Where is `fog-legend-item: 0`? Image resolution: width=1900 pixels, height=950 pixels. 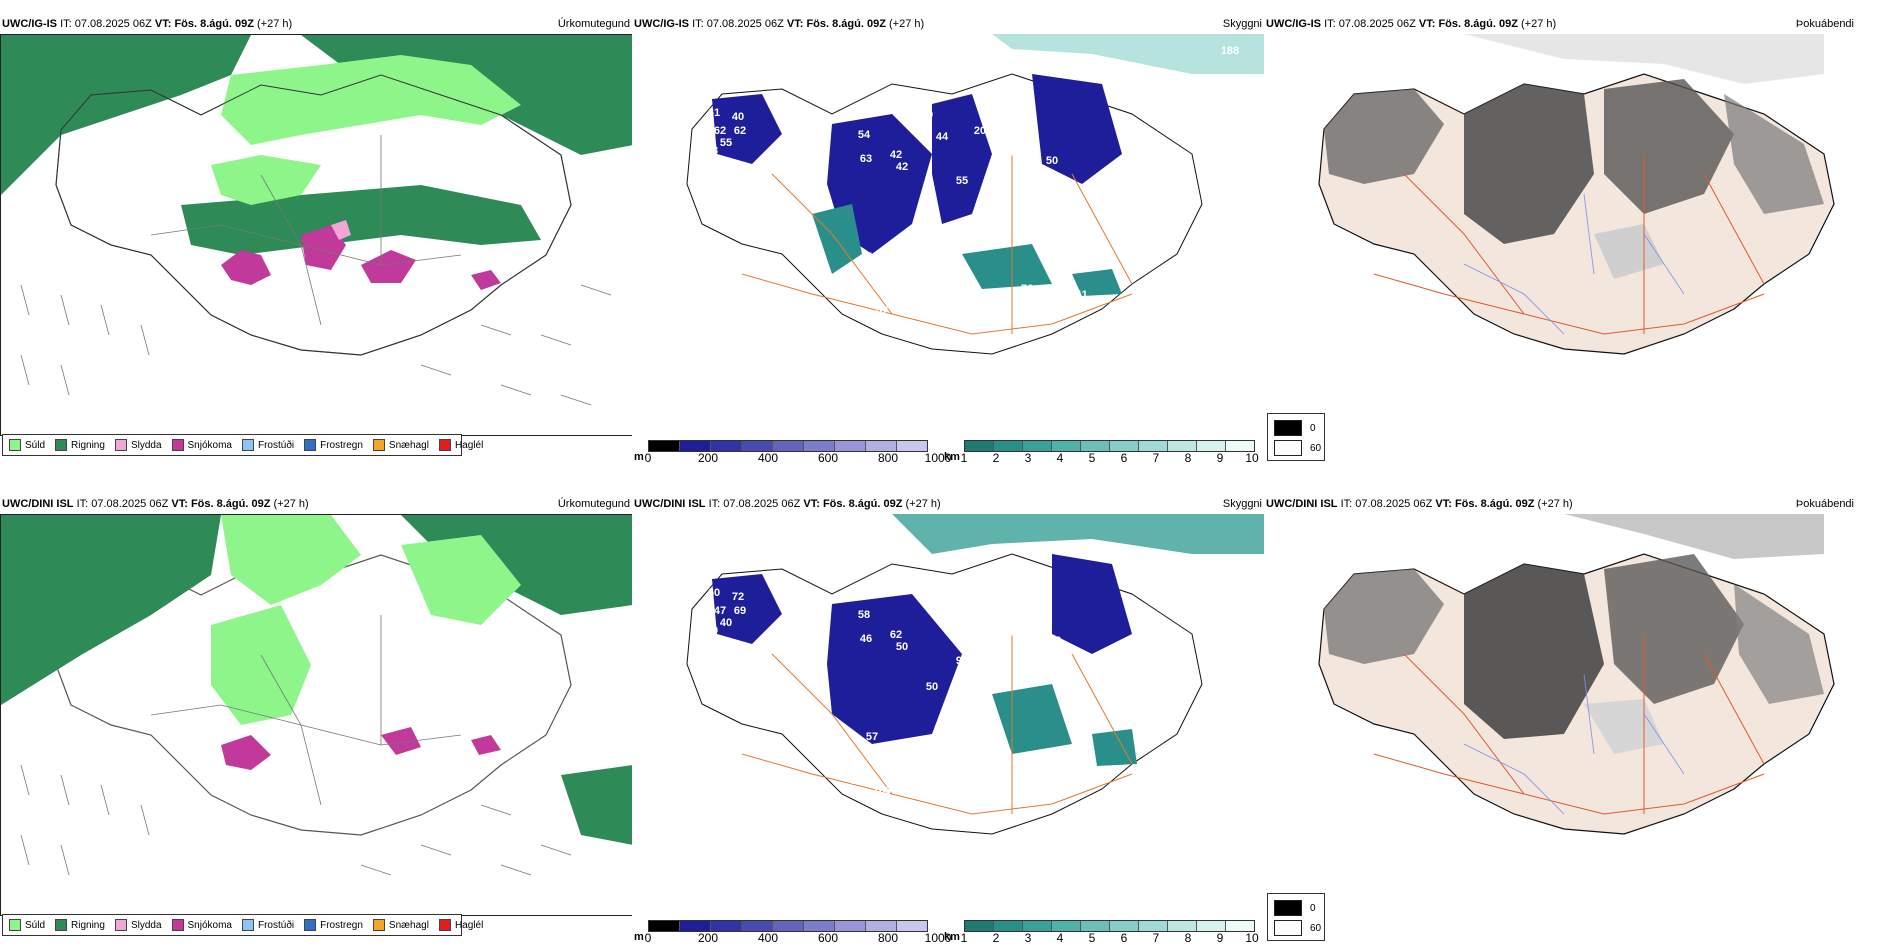 fog-legend-item: 0 is located at coordinates (1295, 428).